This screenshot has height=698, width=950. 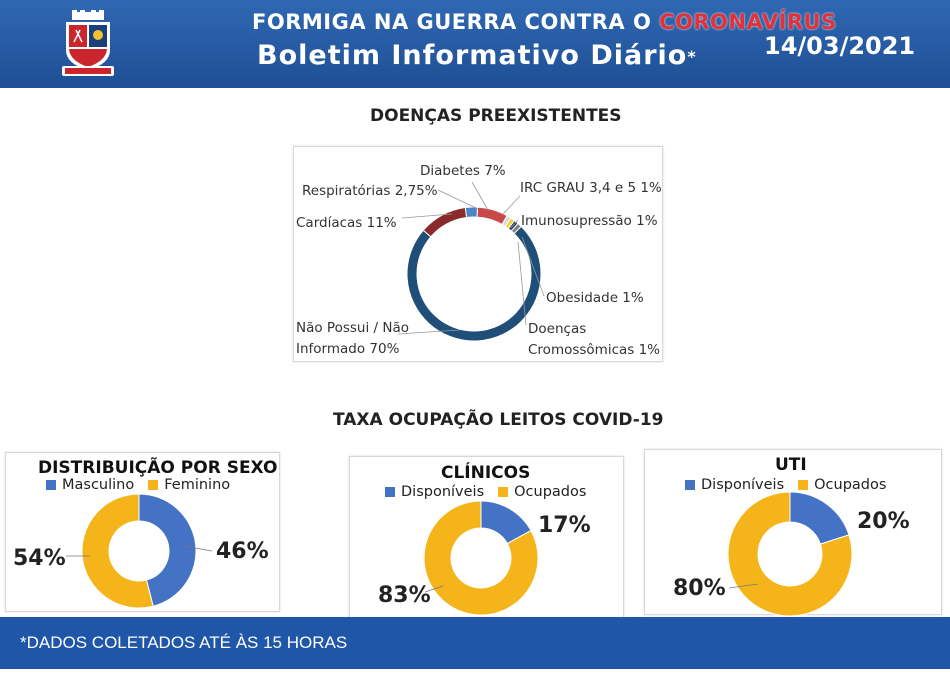 I want to click on campaign-title: FORMIGA NA GUERRA CONTRA O CORONAVÍRUS, so click(x=544, y=22).